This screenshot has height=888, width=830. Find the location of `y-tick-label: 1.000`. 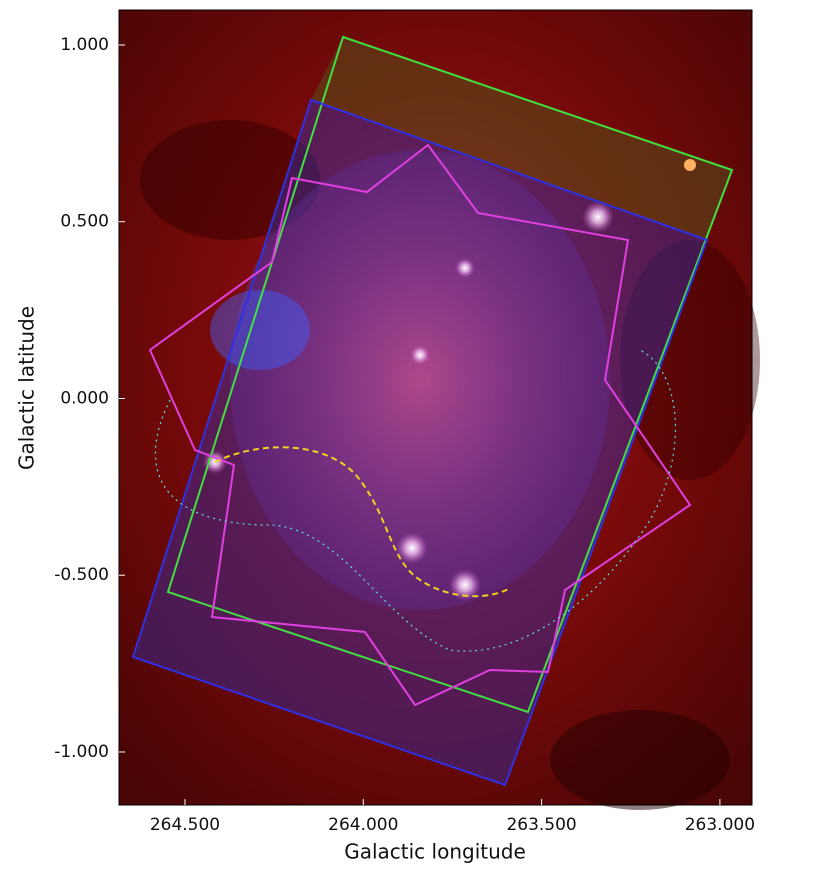

y-tick-label: 1.000 is located at coordinates (84, 45).